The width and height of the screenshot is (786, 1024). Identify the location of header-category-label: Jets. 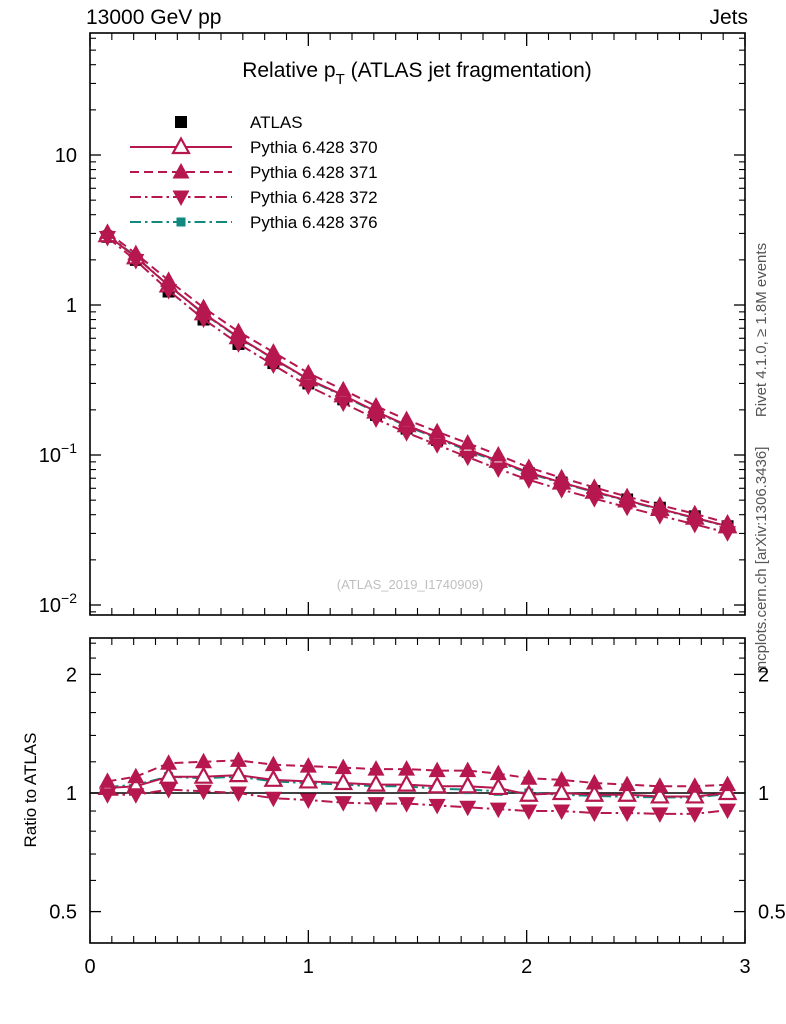
(728, 17).